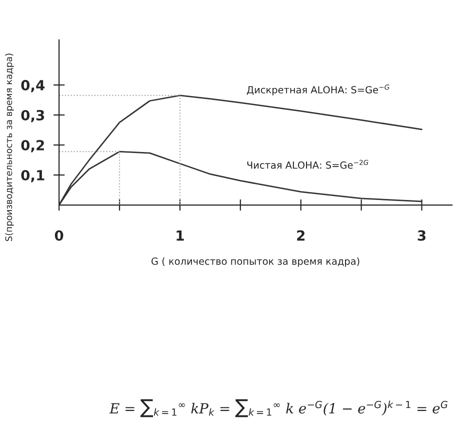  I want to click on x-axis-title: G ( количество попыток за время кадра), so click(256, 262).